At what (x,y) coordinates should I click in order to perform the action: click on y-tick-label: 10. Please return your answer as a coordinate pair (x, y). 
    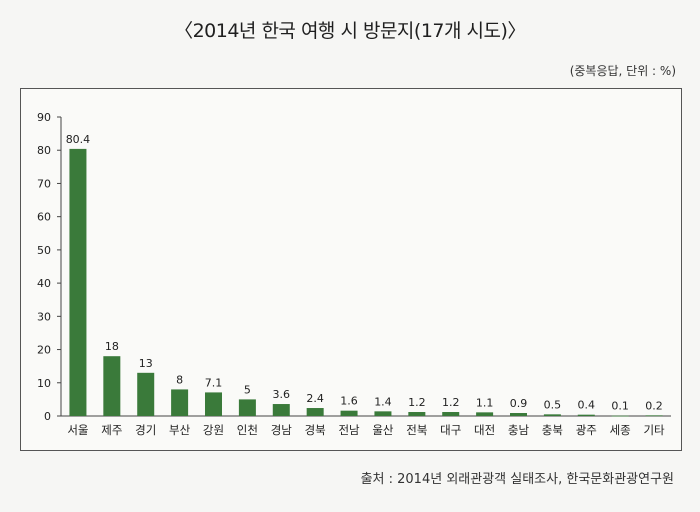
    Looking at the image, I should click on (44, 383).